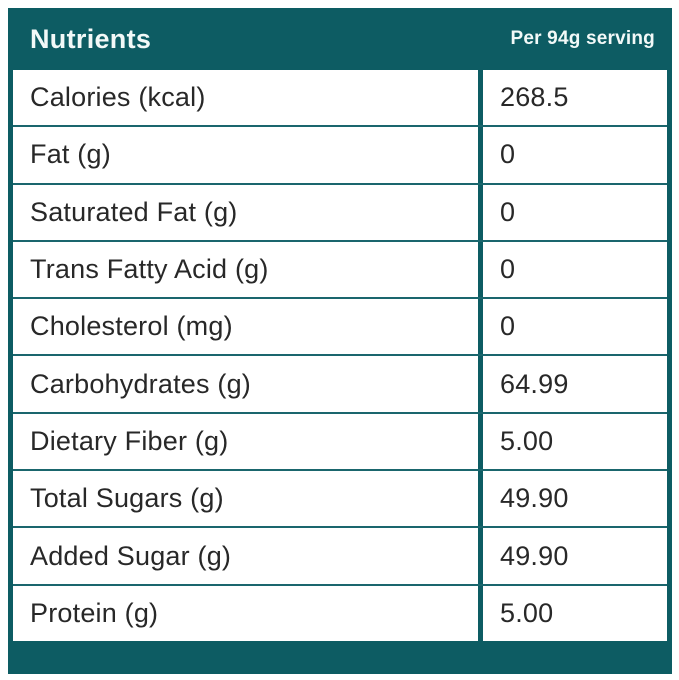 Image resolution: width=679 pixels, height=680 pixels. I want to click on table-row-carbohydrates: Carbohydrates (g) 64.99, so click(340, 383).